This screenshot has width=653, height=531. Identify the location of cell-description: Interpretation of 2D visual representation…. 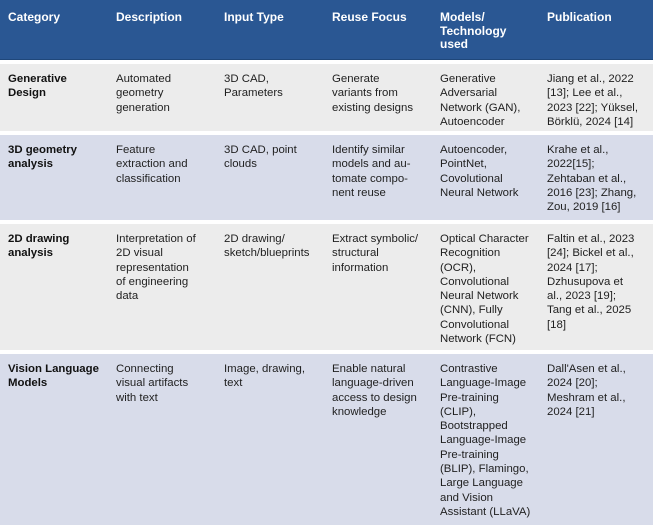
(162, 287).